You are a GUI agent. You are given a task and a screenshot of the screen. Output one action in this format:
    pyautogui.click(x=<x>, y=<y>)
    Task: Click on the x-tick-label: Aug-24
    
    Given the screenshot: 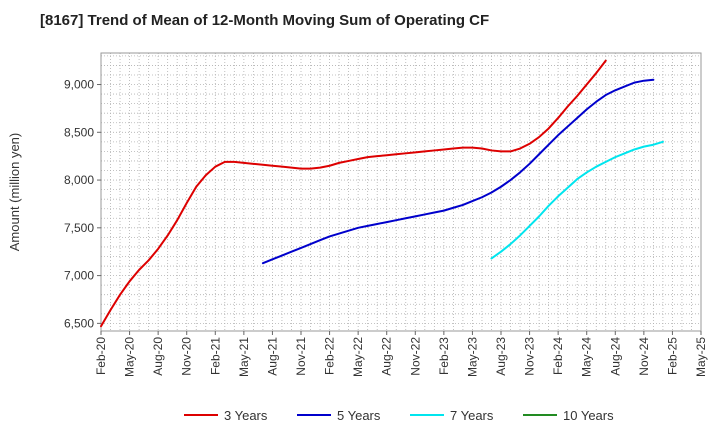 What is the action you would take?
    pyautogui.click(x=615, y=356)
    